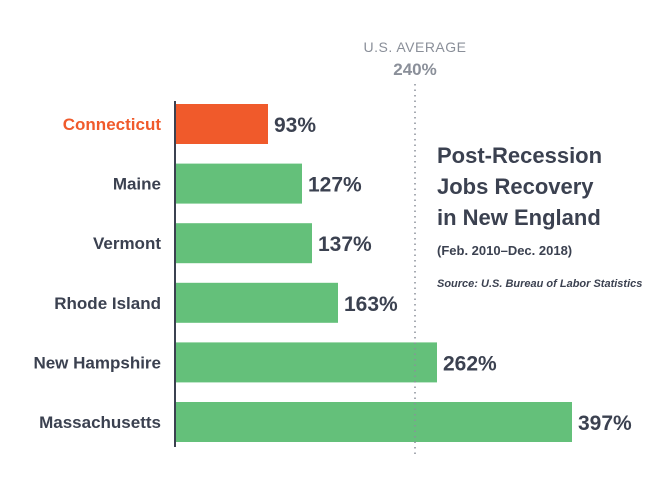  I want to click on value-label-massachusetts: 397%, so click(605, 423).